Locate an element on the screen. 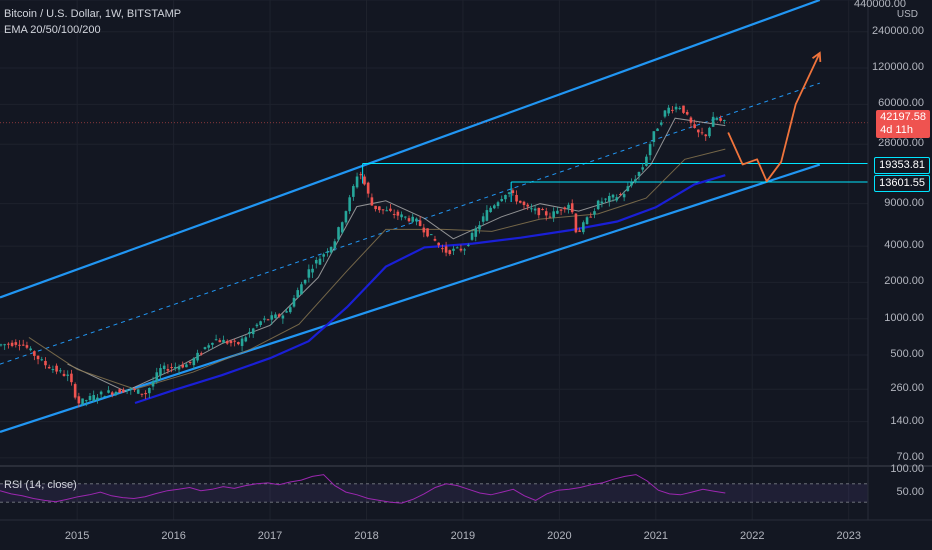  symbol-legend: Bitcoin / U.S. Dollar, 1W, BITSTAMP is located at coordinates (93, 14).